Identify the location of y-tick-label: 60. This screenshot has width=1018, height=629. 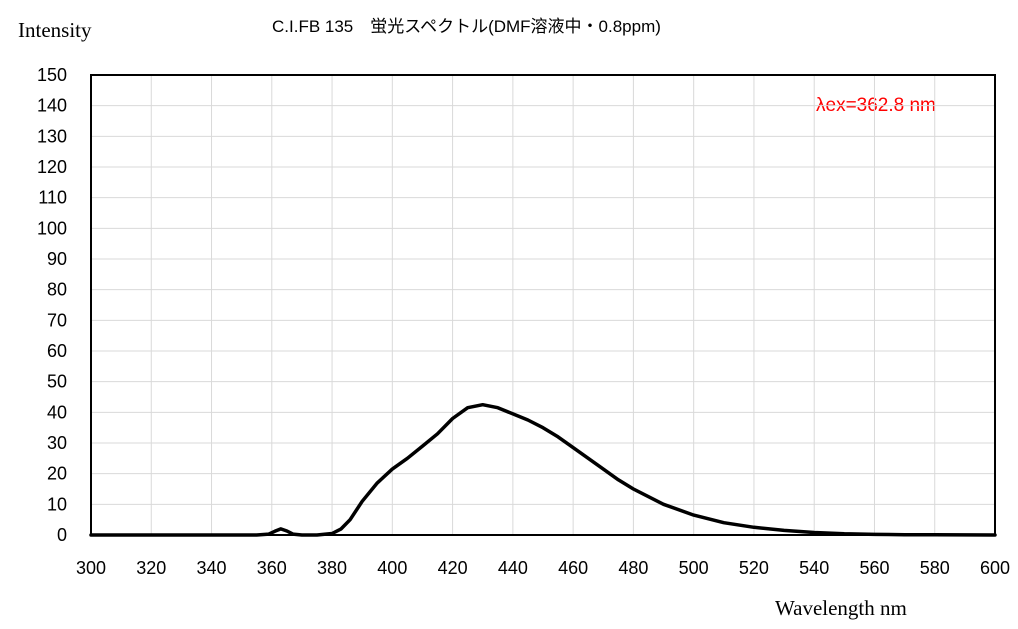
(57, 351).